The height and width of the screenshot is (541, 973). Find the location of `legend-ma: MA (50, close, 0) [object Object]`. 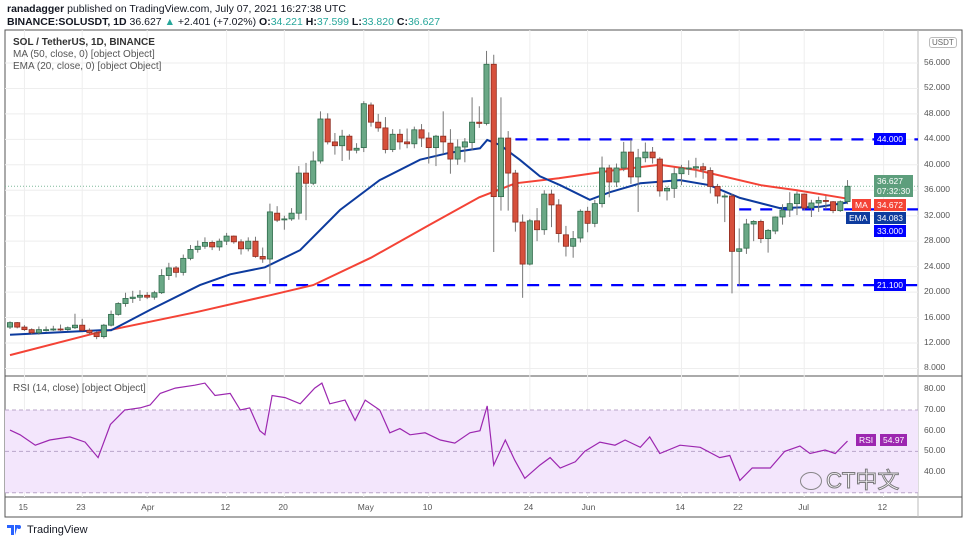

legend-ma: MA (50, close, 0) [object Object] is located at coordinates (84, 54).